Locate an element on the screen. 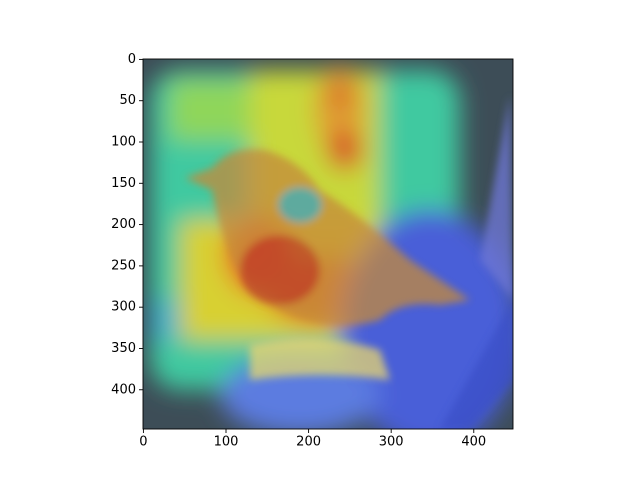  y-tick-label: 200 is located at coordinates (123, 224).